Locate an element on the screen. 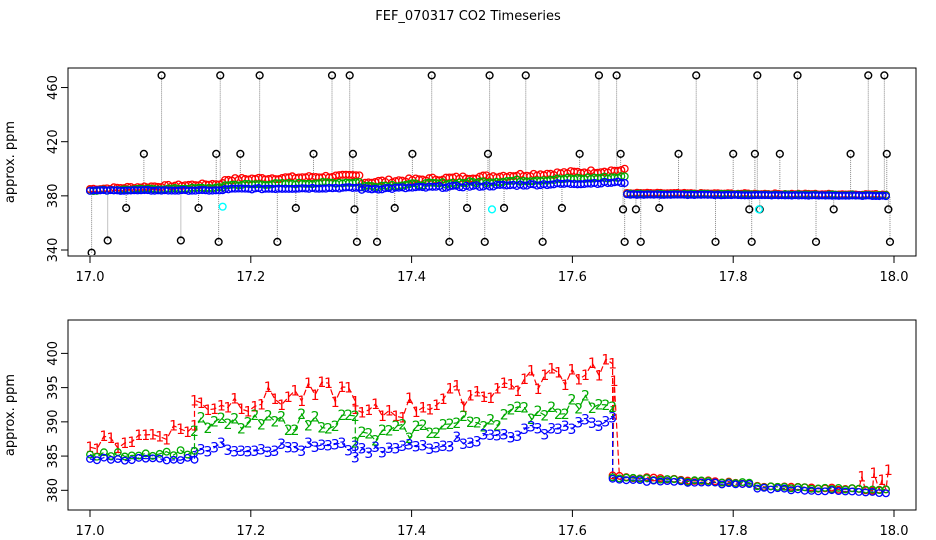 The width and height of the screenshot is (936, 540). x-tick-label: 17.0 is located at coordinates (90, 277).